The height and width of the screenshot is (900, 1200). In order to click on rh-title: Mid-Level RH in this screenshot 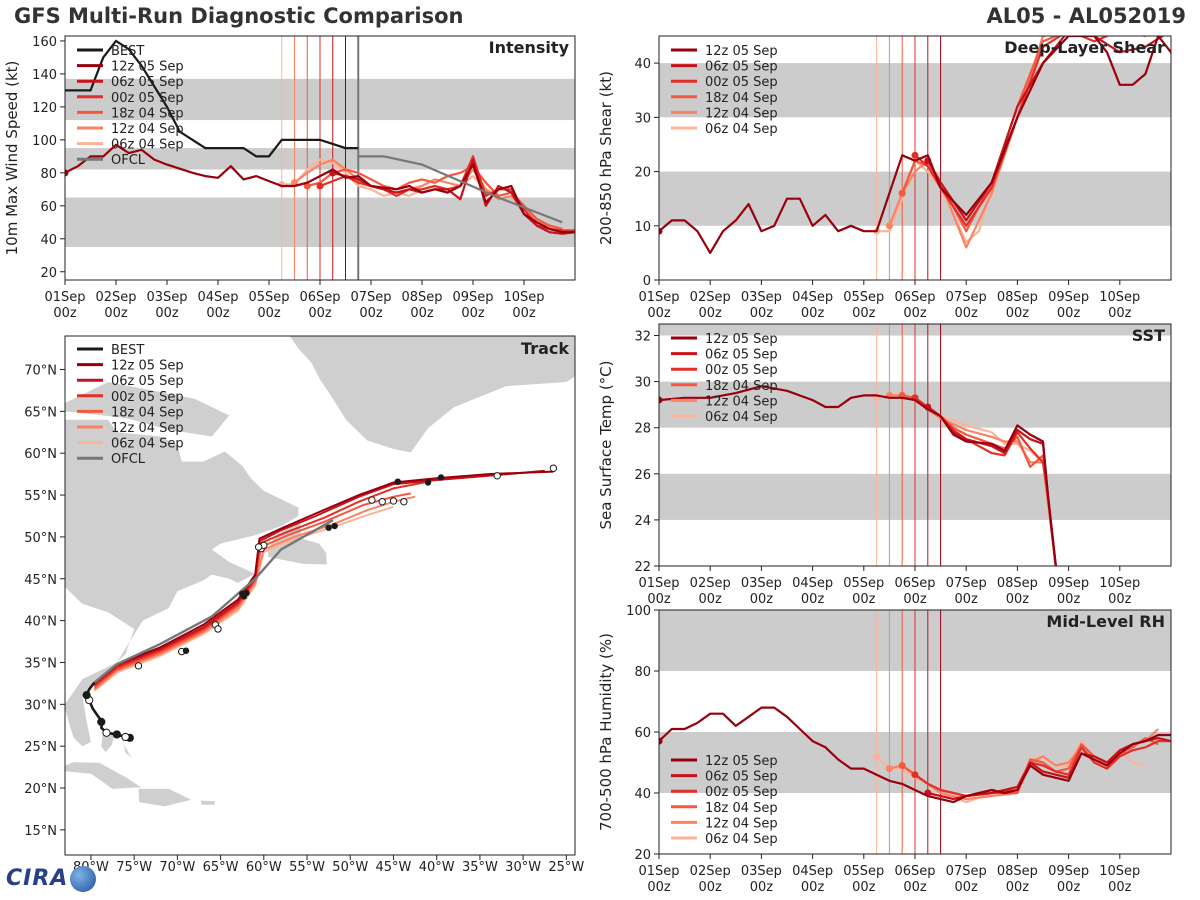, I will do `click(1105, 621)`.